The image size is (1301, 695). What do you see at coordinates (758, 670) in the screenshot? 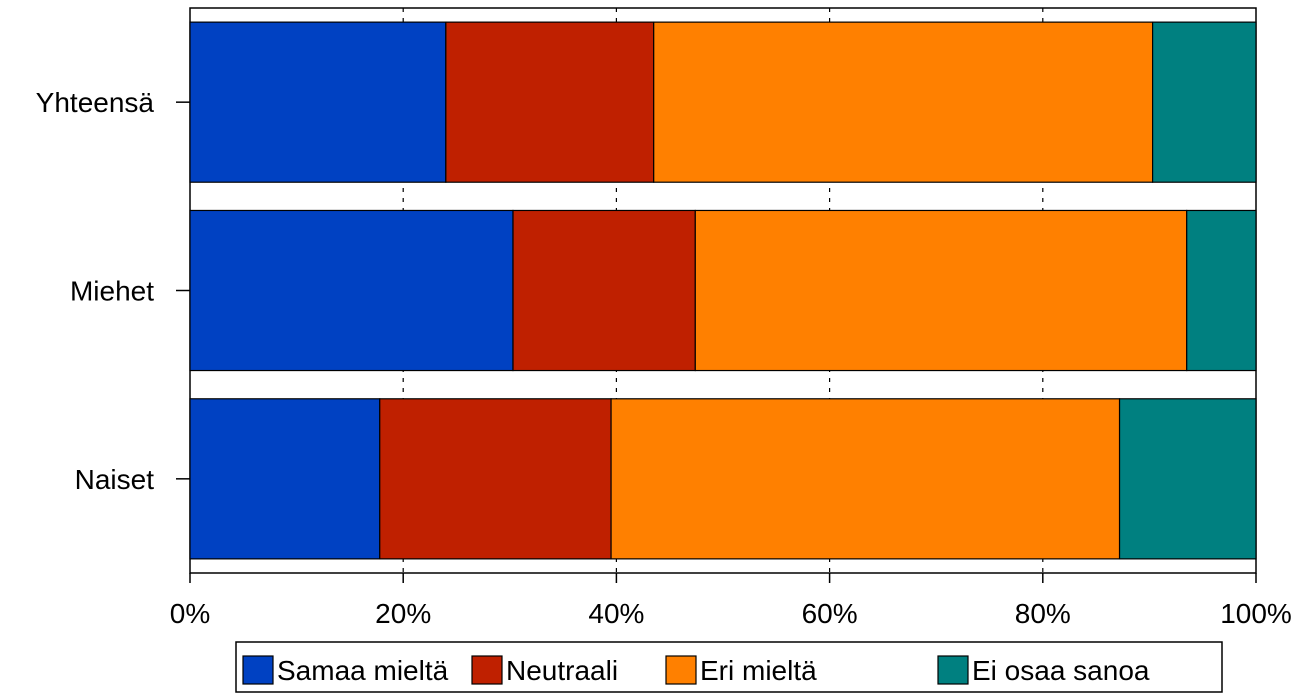
I see `legend-label: Eri mieltä` at bounding box center [758, 670].